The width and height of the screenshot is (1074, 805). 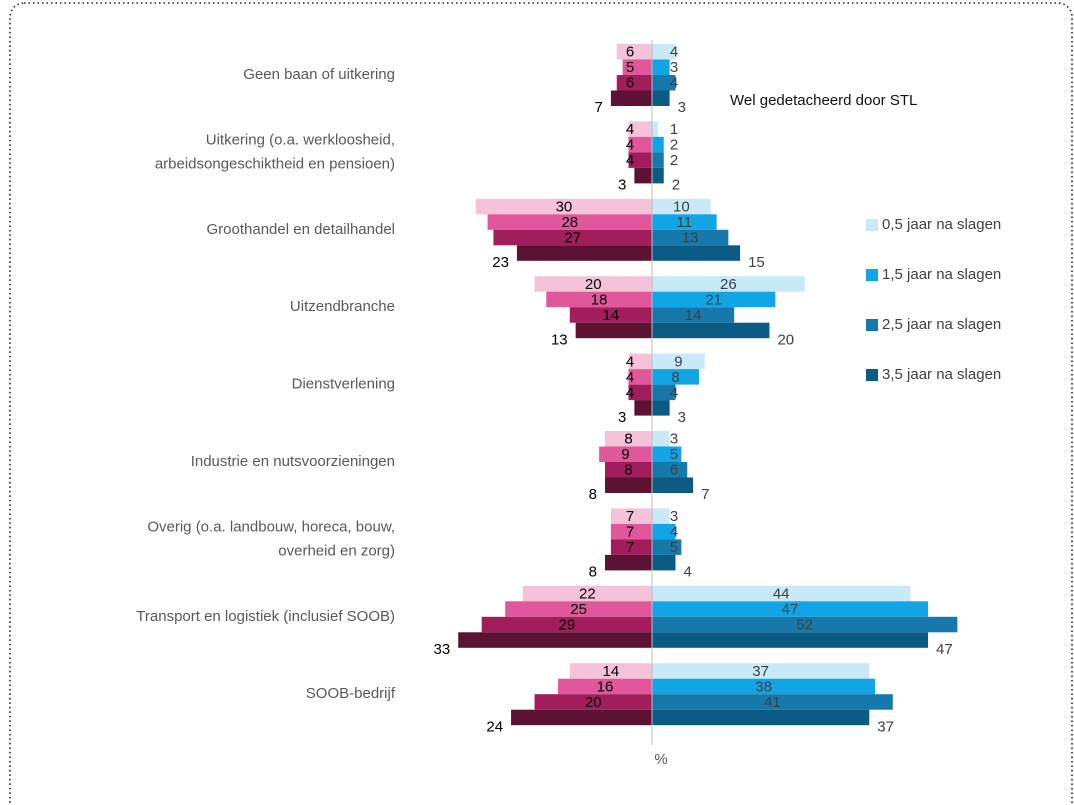 I want to click on value-label: 23, so click(x=500, y=262).